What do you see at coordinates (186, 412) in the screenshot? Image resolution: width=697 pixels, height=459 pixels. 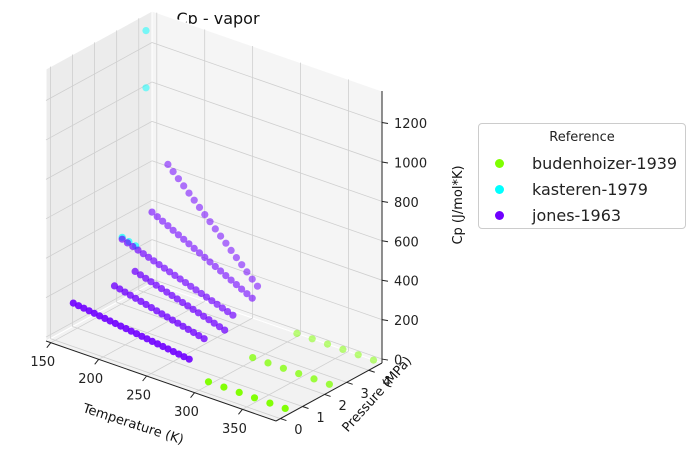 I see `x-tick-label: 300` at bounding box center [186, 412].